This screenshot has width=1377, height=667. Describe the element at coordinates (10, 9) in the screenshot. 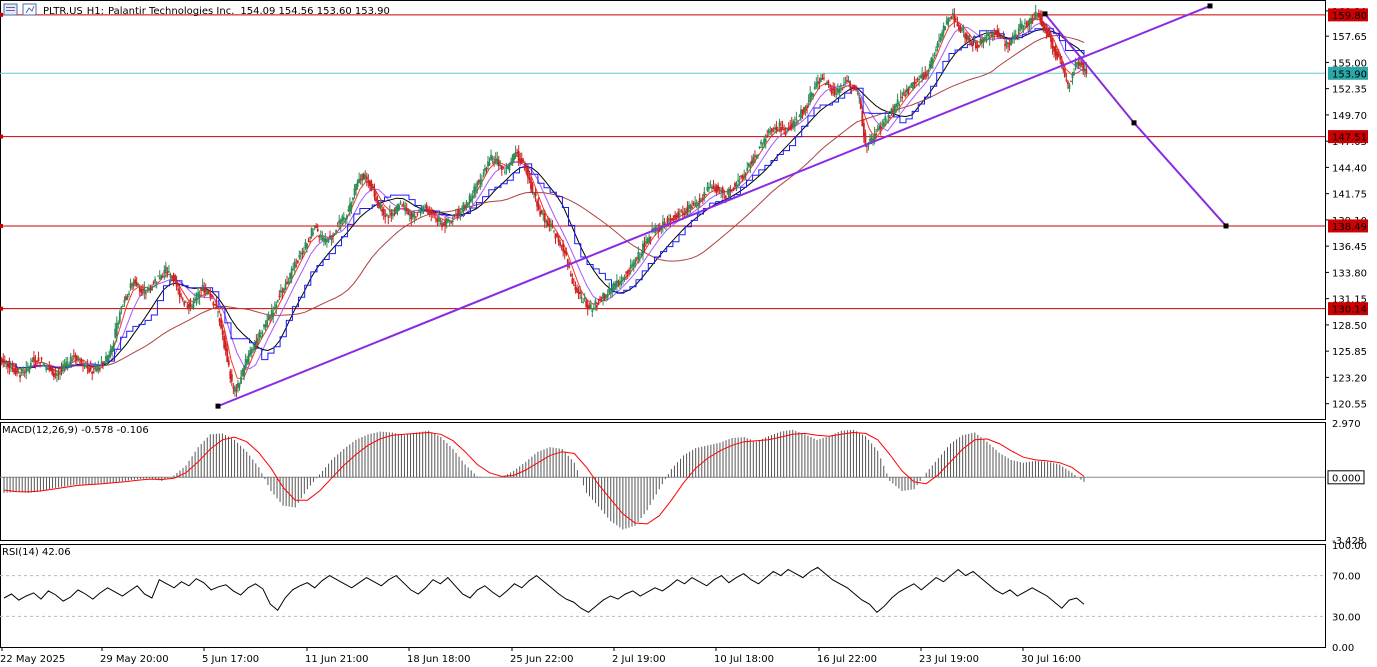

I see `menu-icon` at that location.